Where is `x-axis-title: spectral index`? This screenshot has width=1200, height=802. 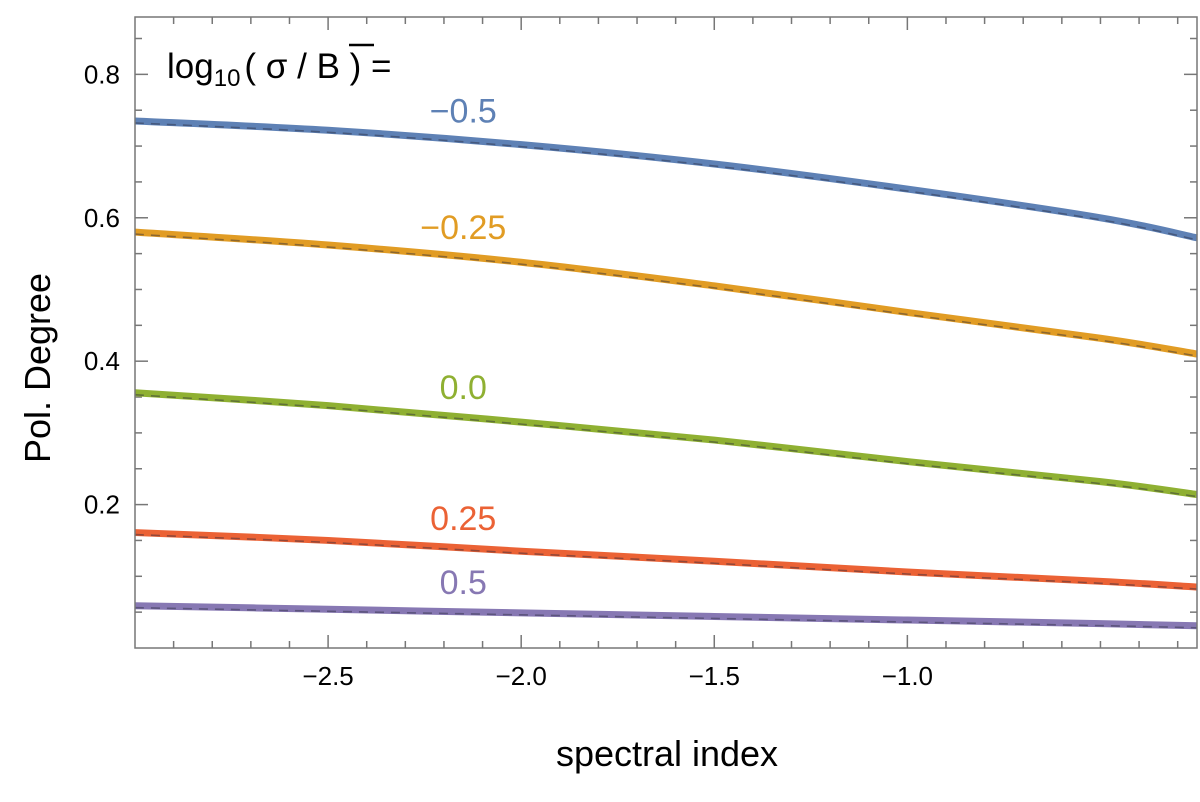 x-axis-title: spectral index is located at coordinates (667, 753).